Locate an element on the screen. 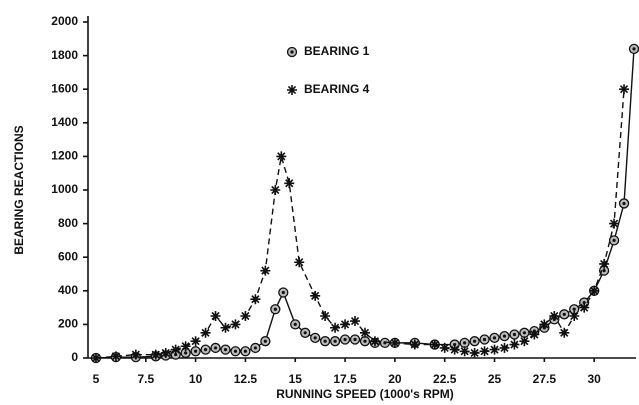 The image size is (639, 405). y-tick-label: 1800 is located at coordinates (64, 55).